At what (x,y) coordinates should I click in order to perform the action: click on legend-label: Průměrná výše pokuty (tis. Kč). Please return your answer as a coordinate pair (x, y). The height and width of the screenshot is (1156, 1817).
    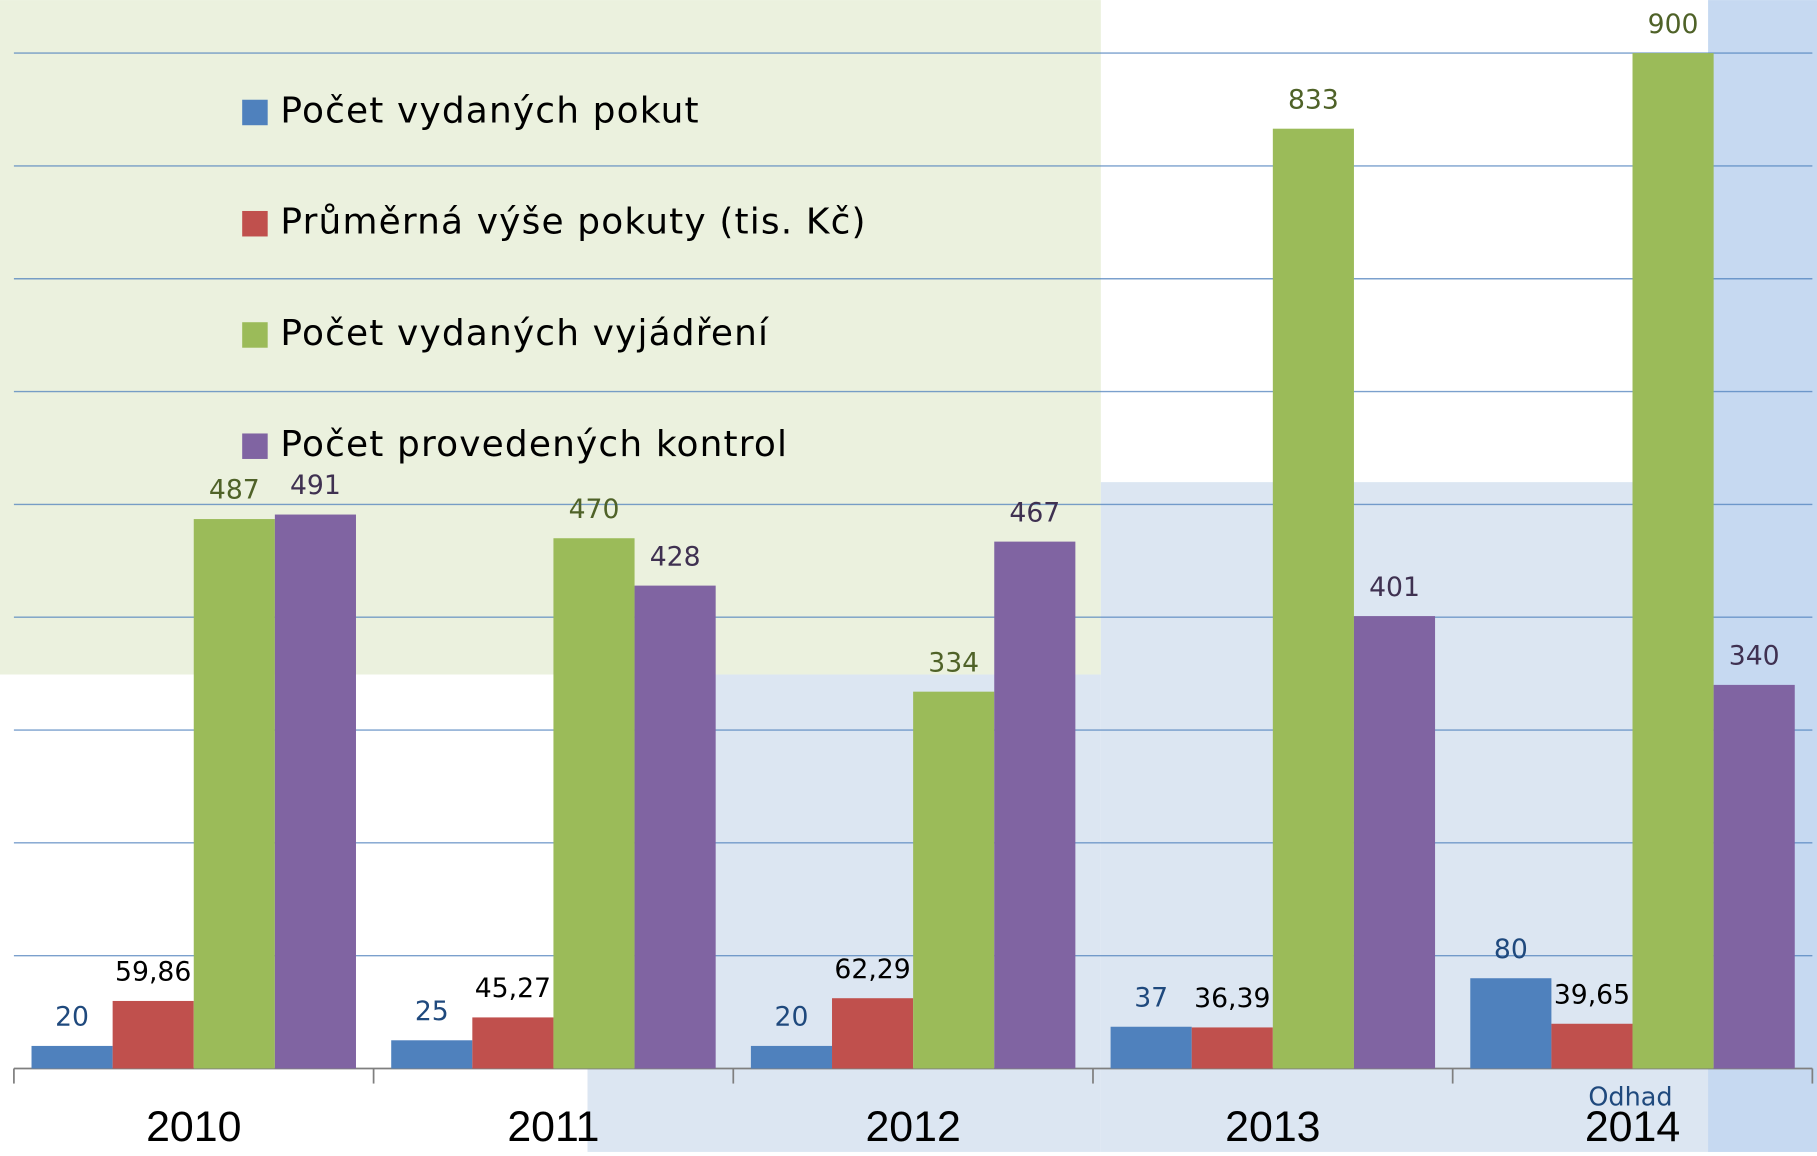
    Looking at the image, I should click on (573, 222).